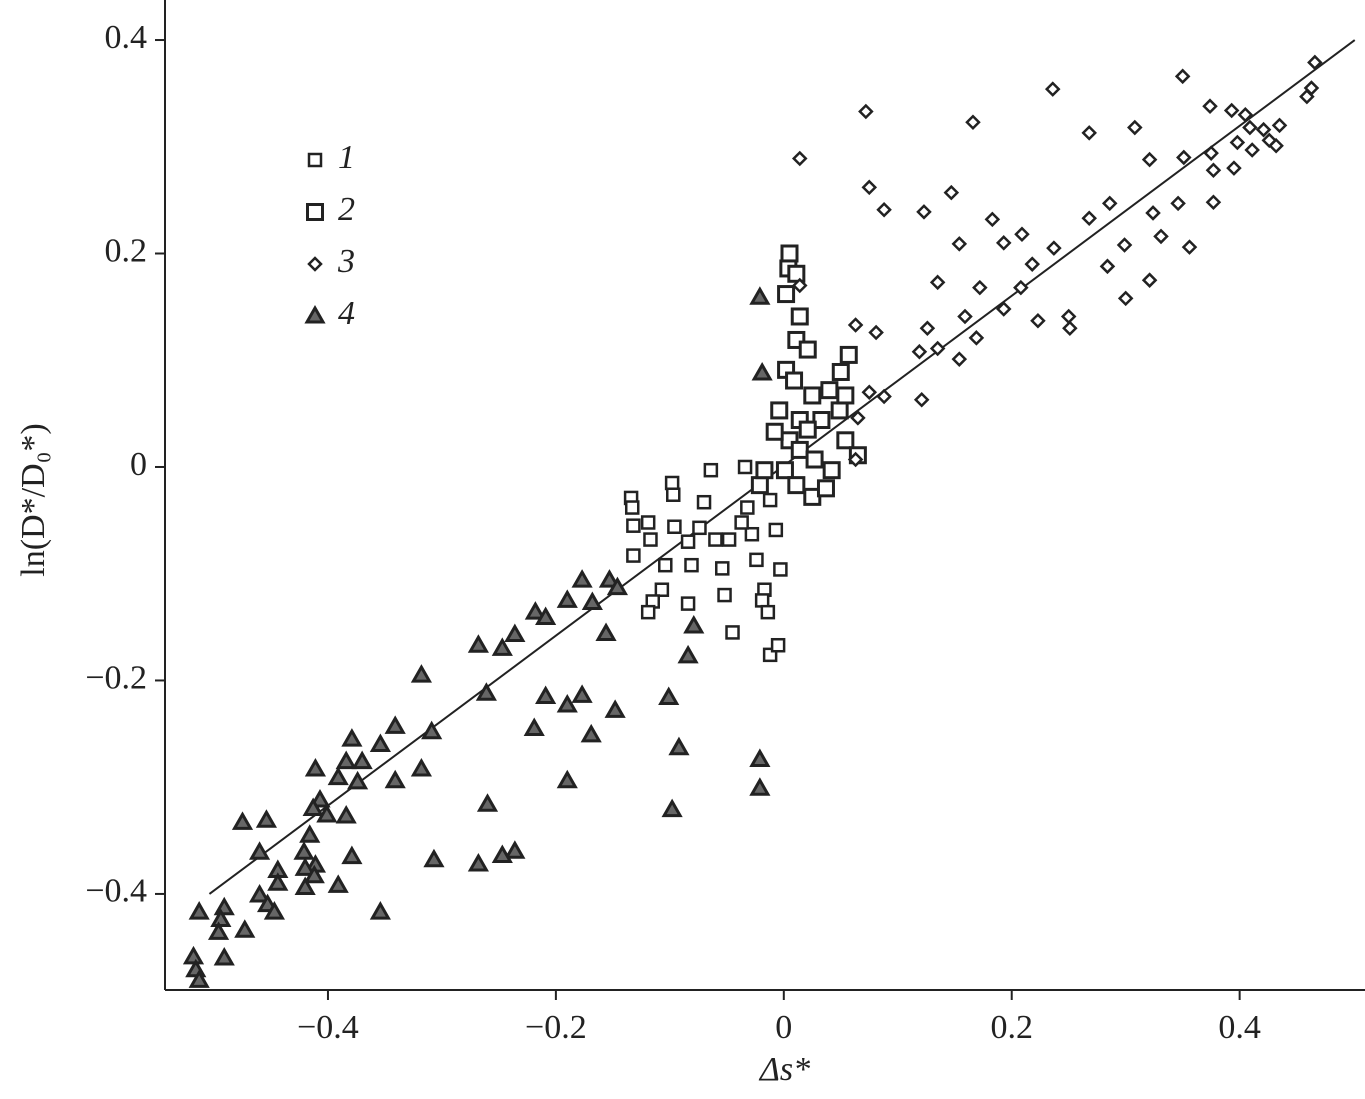 Image resolution: width=1365 pixels, height=1099 pixels. Describe the element at coordinates (116, 677) in the screenshot. I see `y-tick-label: −0.2` at that location.